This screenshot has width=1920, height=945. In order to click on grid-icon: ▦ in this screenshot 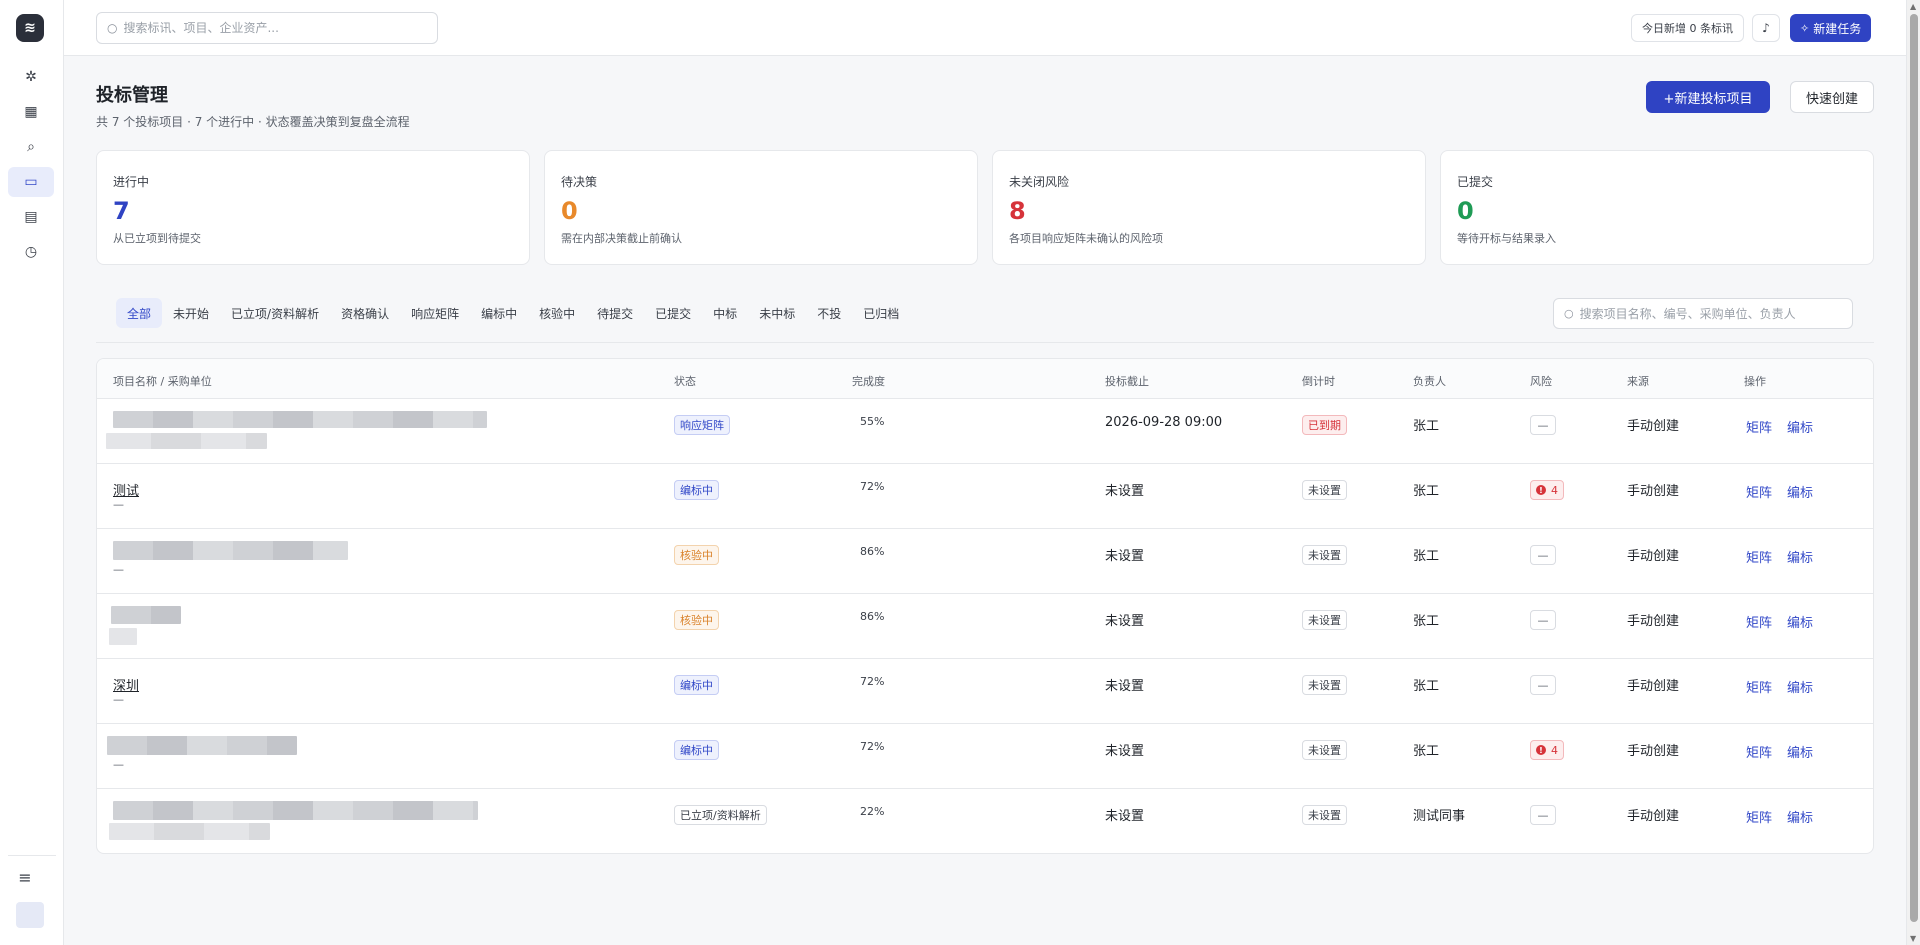, I will do `click(31, 112)`.